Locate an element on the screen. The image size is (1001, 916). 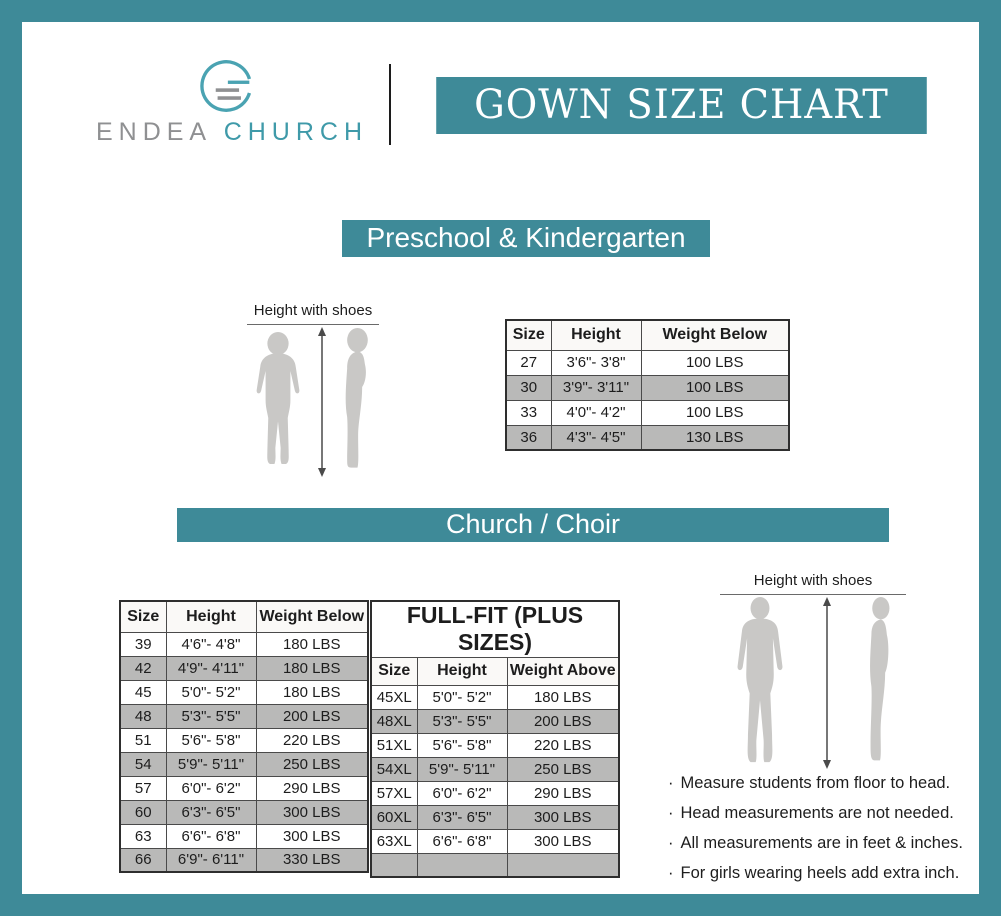
endea-logo-icon is located at coordinates (226, 88).